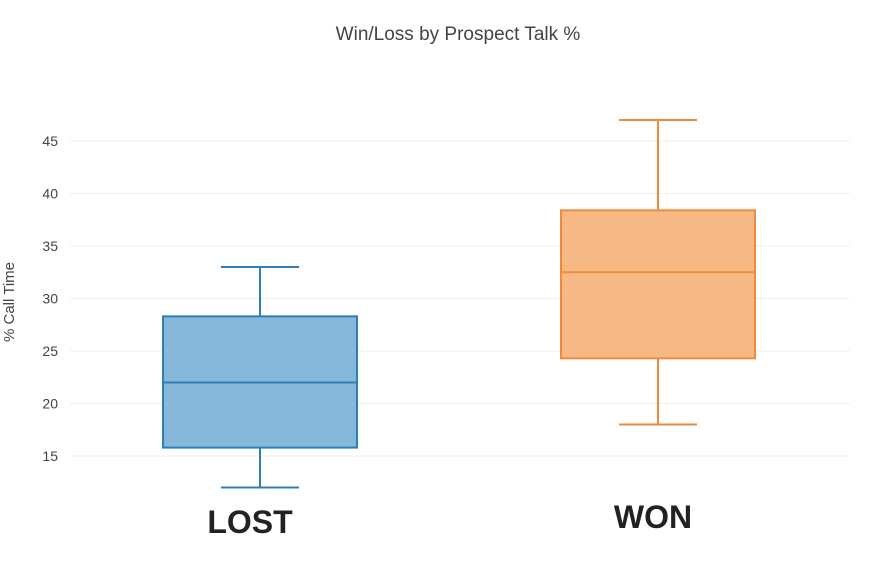  What do you see at coordinates (658, 284) in the screenshot?
I see `won-box` at bounding box center [658, 284].